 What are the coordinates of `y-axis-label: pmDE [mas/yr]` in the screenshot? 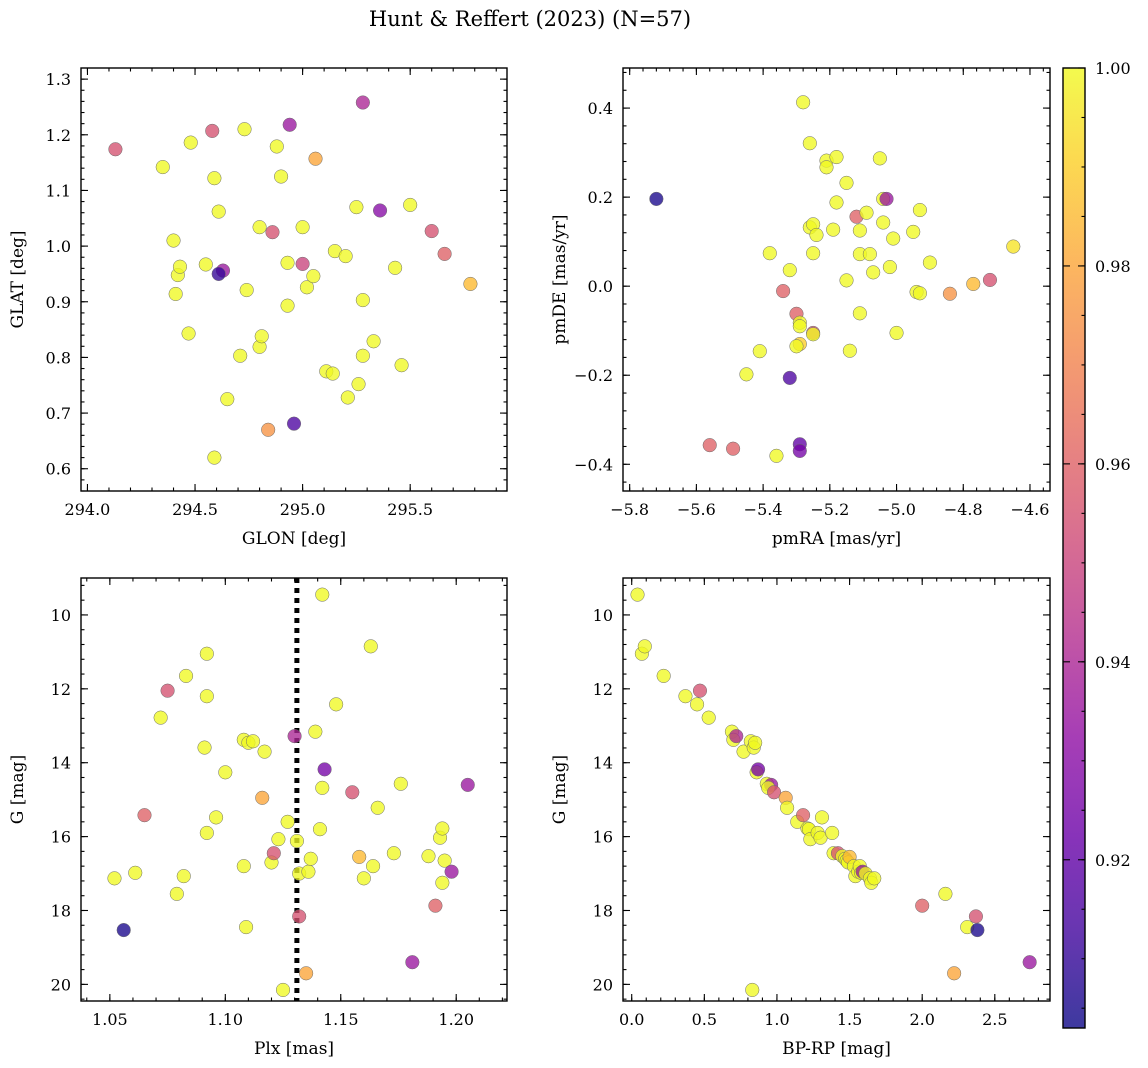 It's located at (560, 279).